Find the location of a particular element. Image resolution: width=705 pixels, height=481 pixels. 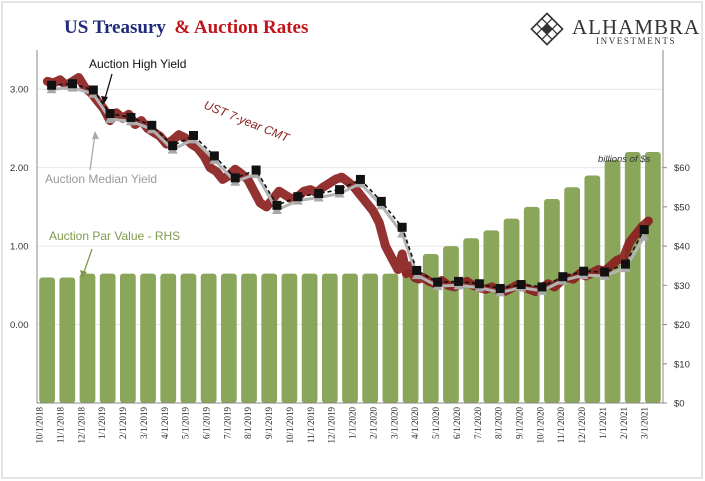

x-tick-label: 6/1/2019 is located at coordinates (207, 423).